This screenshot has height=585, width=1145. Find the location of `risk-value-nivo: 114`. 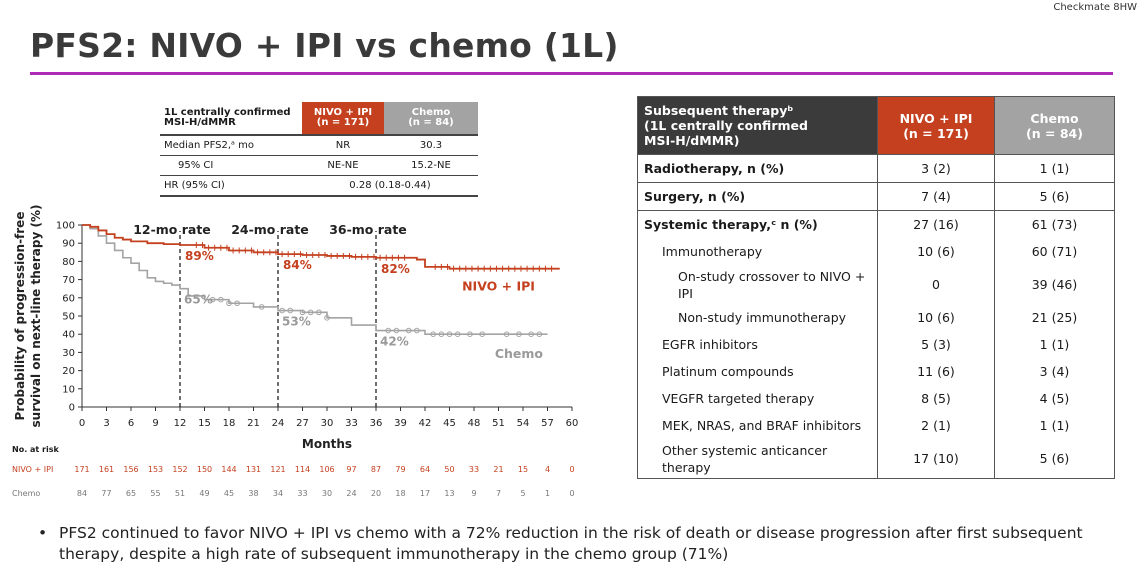

risk-value-nivo: 114 is located at coordinates (302, 469).